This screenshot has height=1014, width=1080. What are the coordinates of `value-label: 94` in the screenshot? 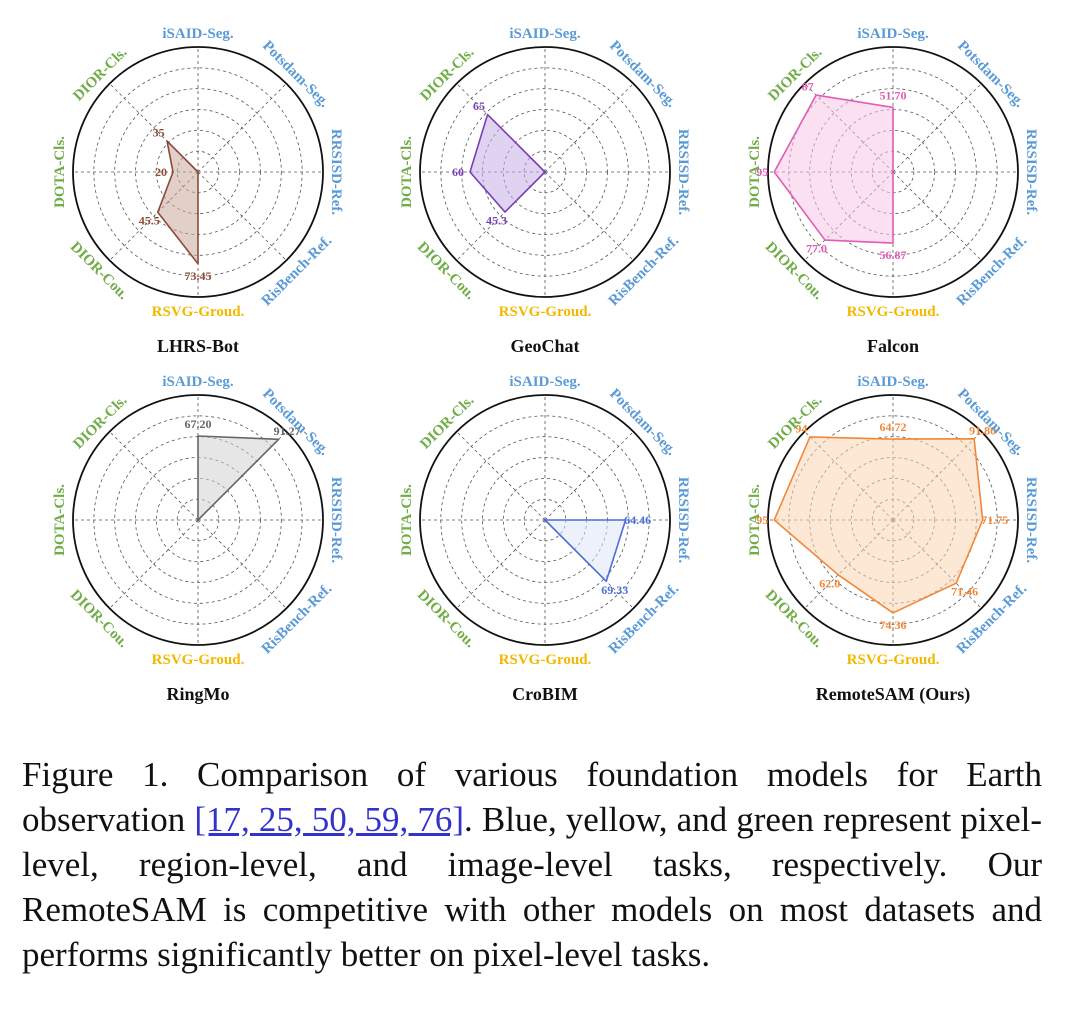 It's located at (801, 428).